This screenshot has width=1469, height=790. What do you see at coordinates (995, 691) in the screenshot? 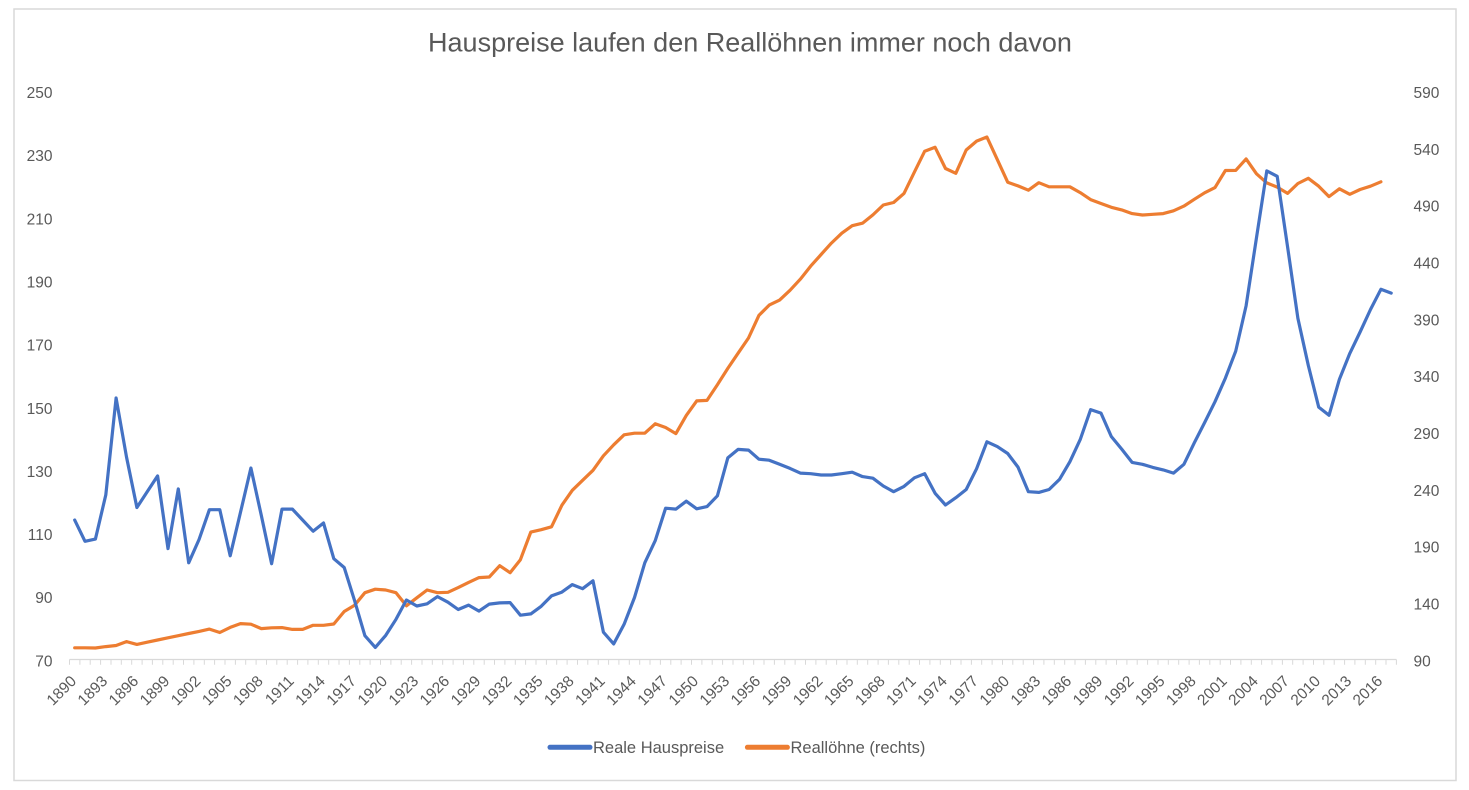
I see `svg-text: 1980` at bounding box center [995, 691].